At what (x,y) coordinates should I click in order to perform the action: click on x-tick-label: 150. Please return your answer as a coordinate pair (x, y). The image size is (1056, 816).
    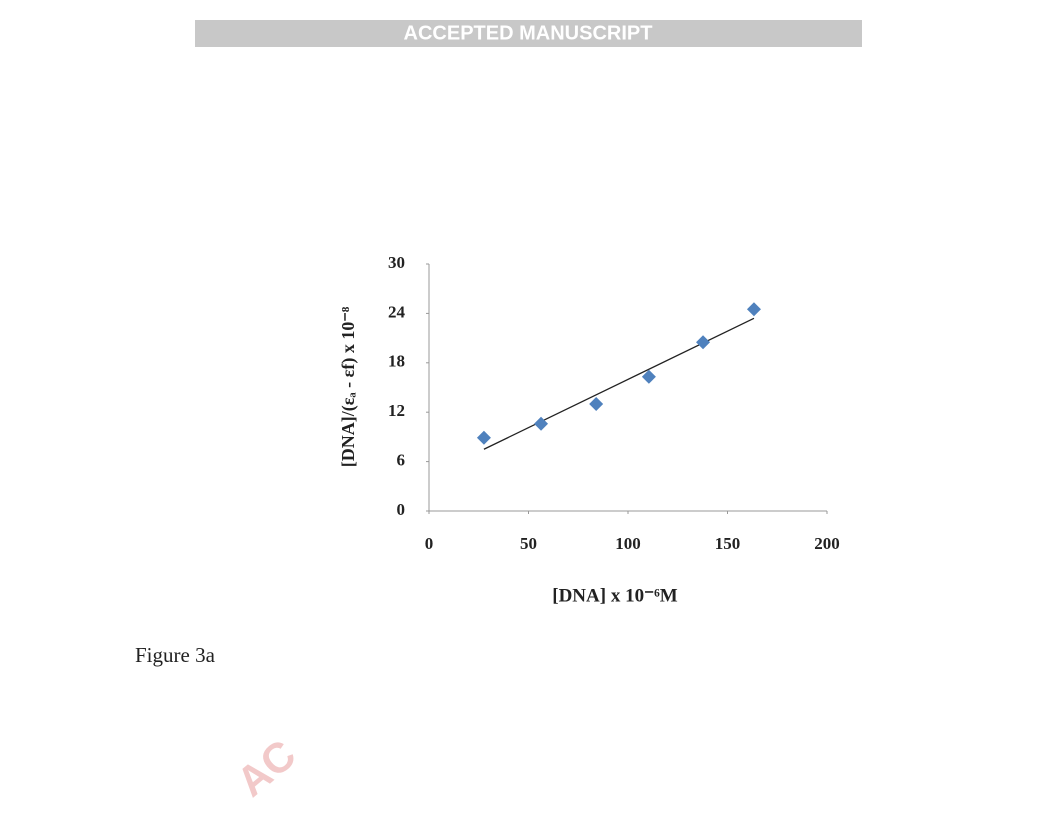
    Looking at the image, I should click on (728, 543).